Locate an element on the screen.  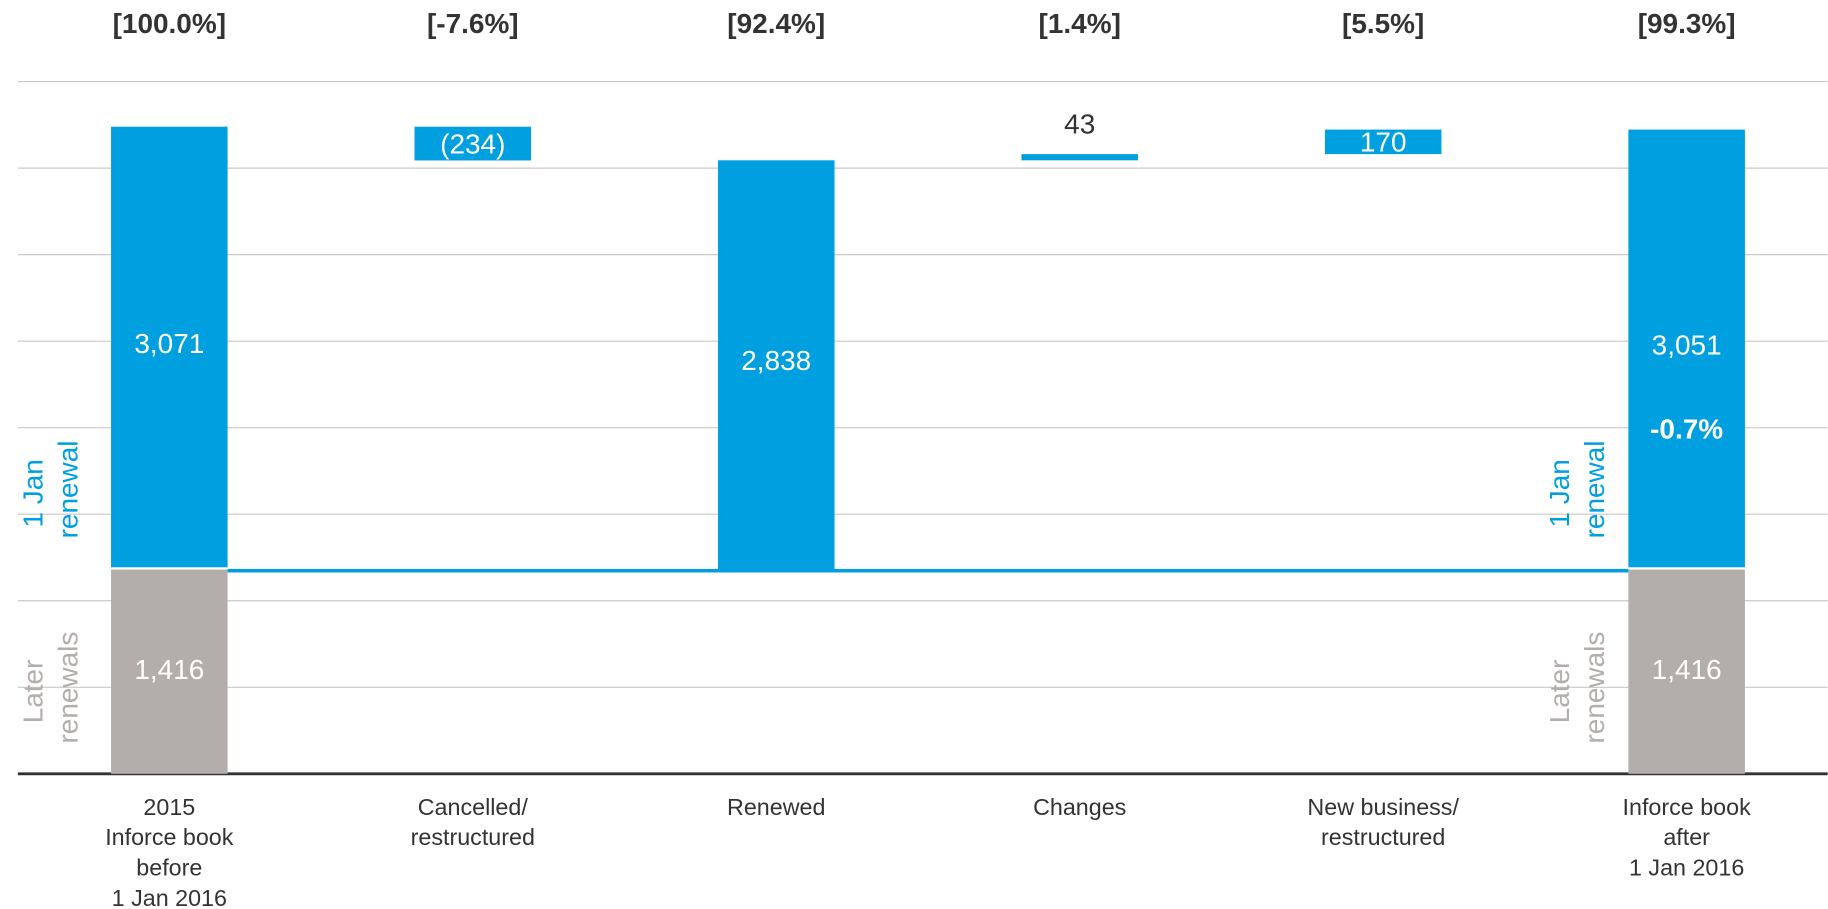
x-tick-label: 2015 is located at coordinates (169, 807).